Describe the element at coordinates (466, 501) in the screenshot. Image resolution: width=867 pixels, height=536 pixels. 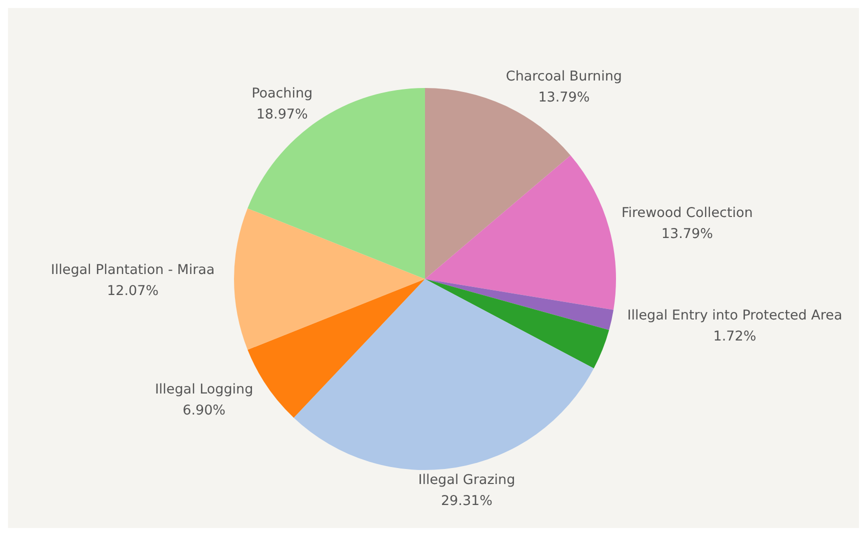
I see `data-label: 29.31%` at that location.